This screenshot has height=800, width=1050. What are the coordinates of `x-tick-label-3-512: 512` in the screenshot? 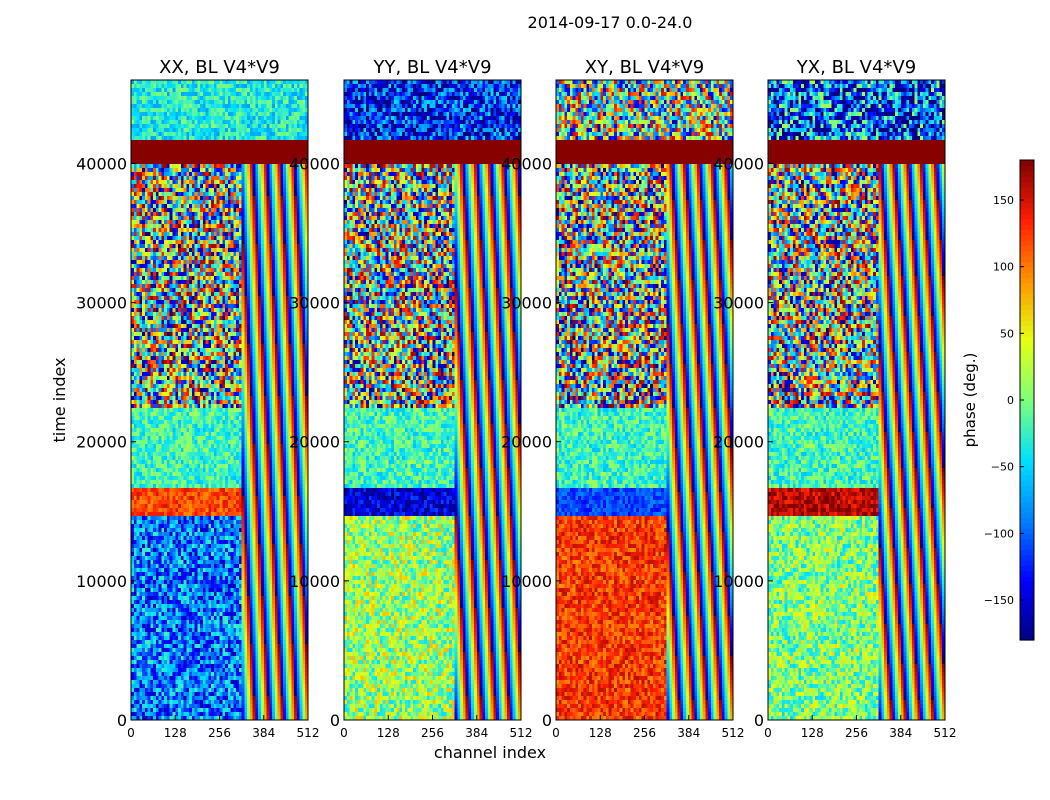 It's located at (945, 733).